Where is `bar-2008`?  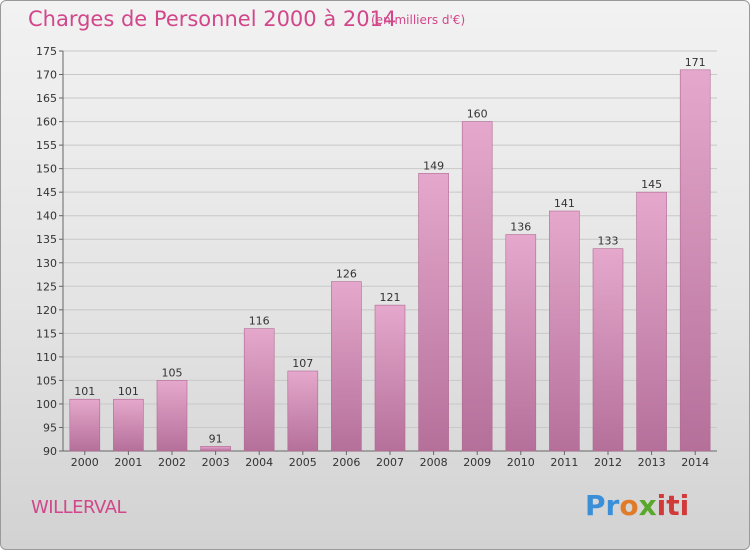 bar-2008 is located at coordinates (433, 312).